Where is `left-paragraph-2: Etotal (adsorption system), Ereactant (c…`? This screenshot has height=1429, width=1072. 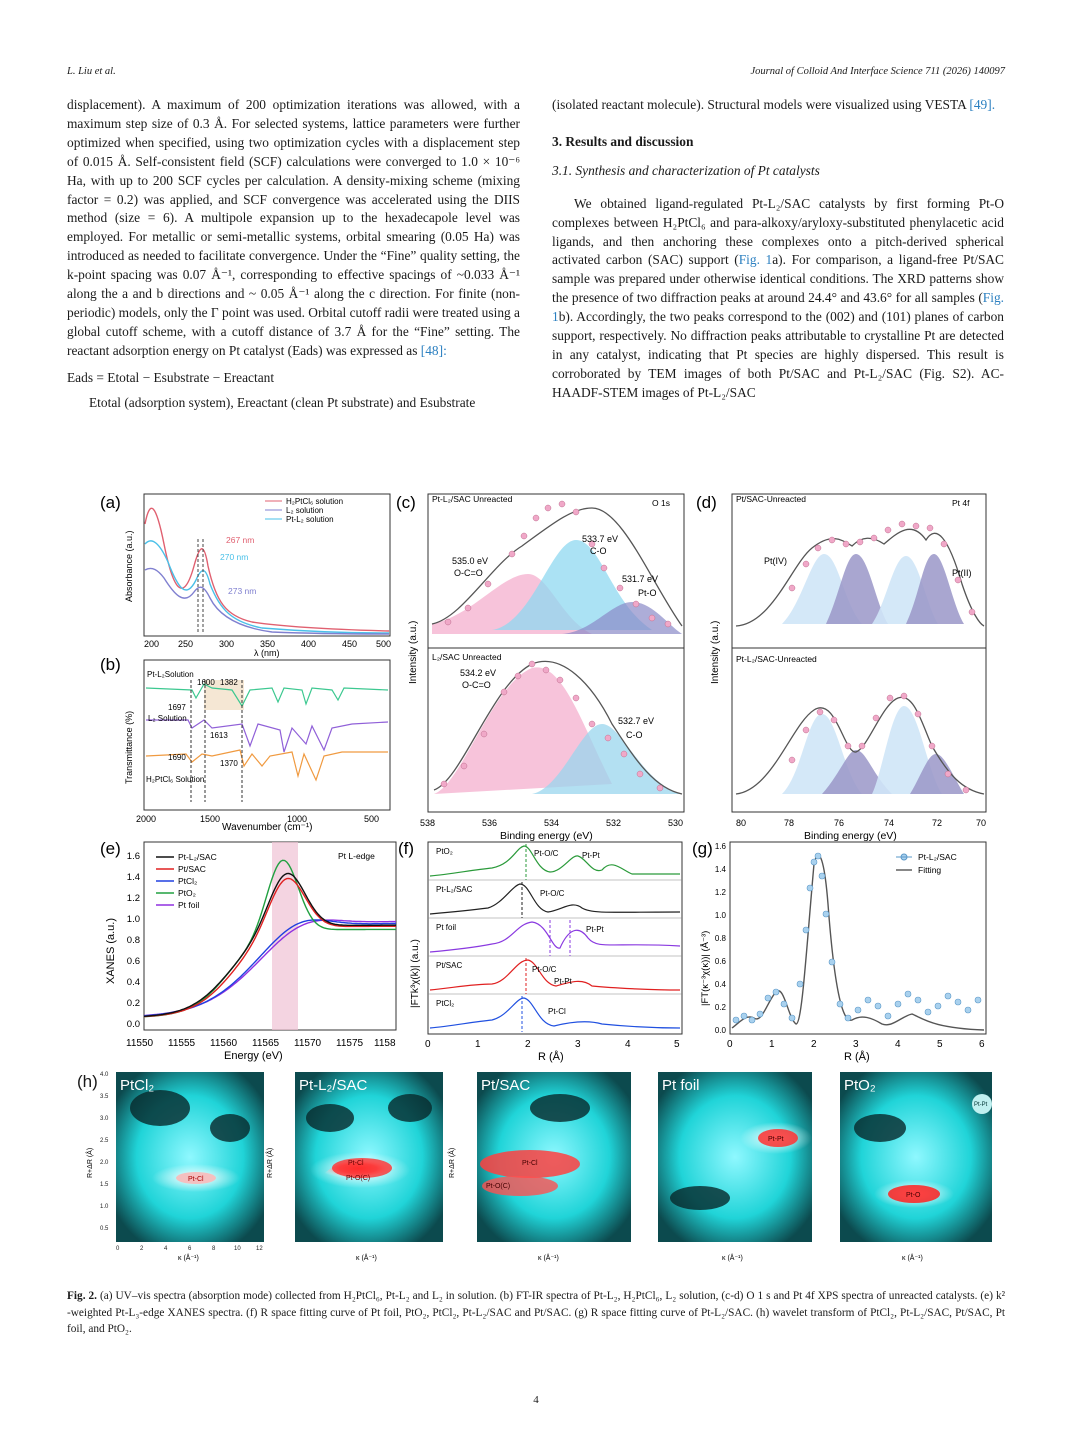
left-paragraph-2: Etotal (adsorption system), Ereactant (c… is located at coordinates (282, 402).